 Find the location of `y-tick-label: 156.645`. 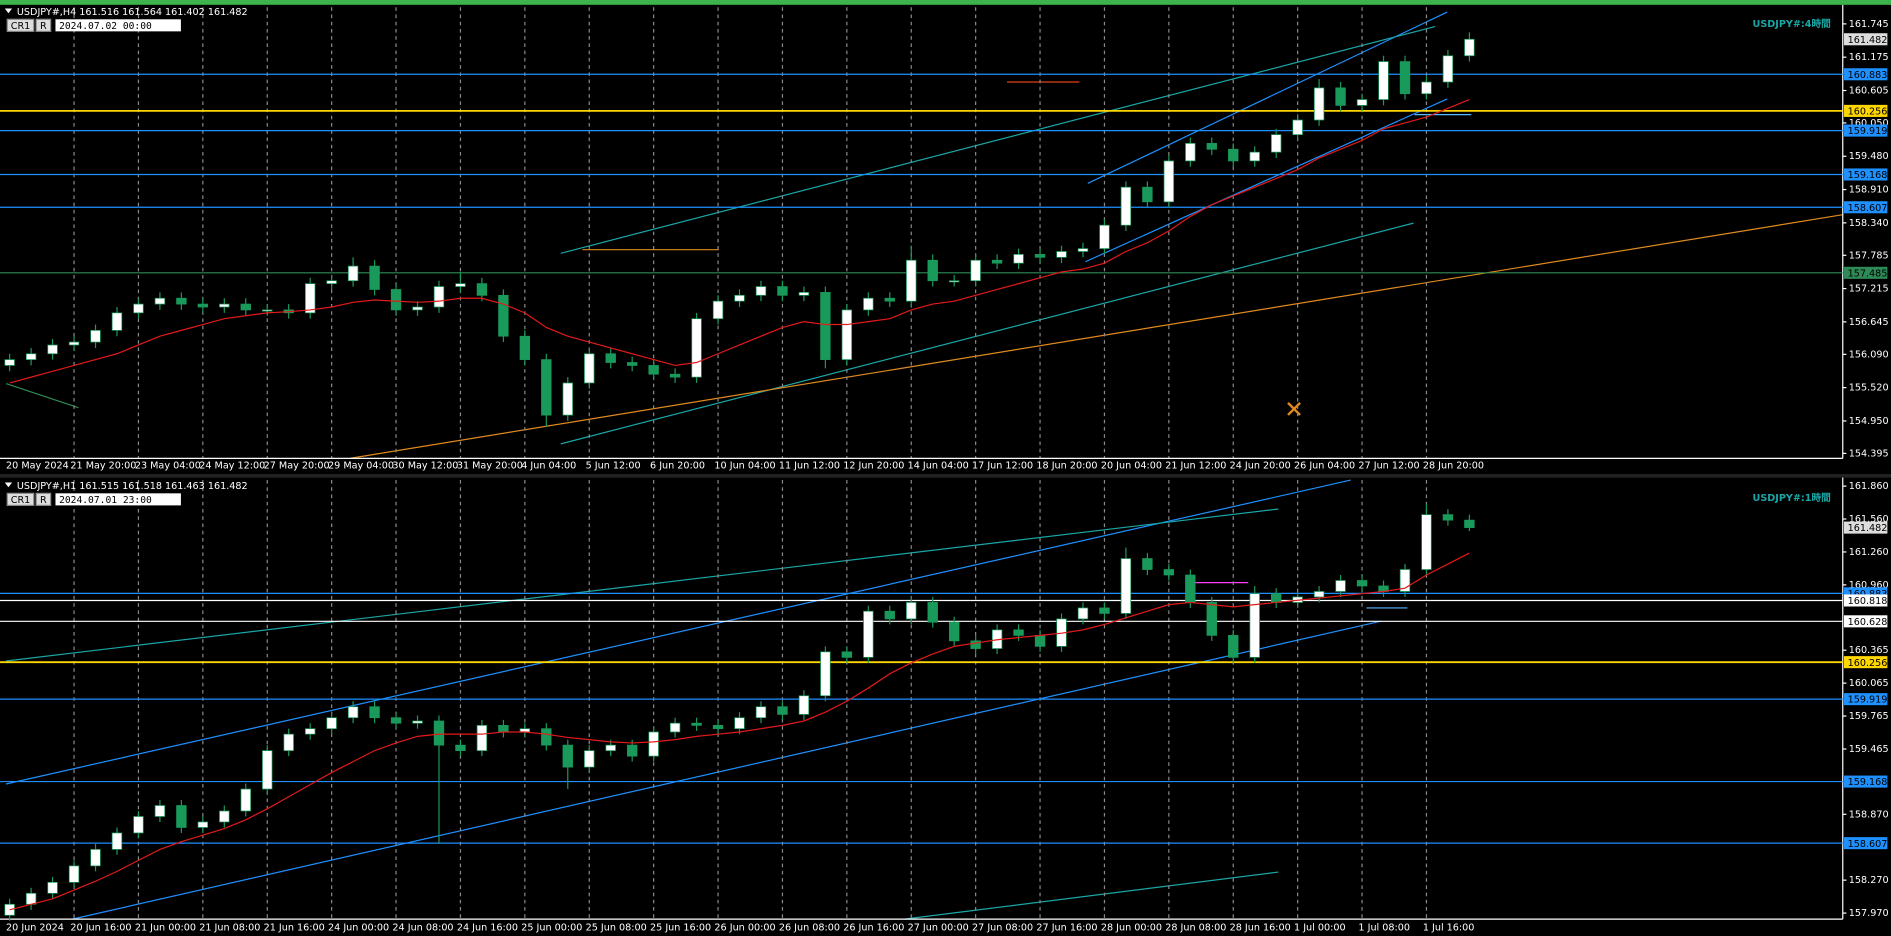

y-tick-label: 156.645 is located at coordinates (1869, 322).